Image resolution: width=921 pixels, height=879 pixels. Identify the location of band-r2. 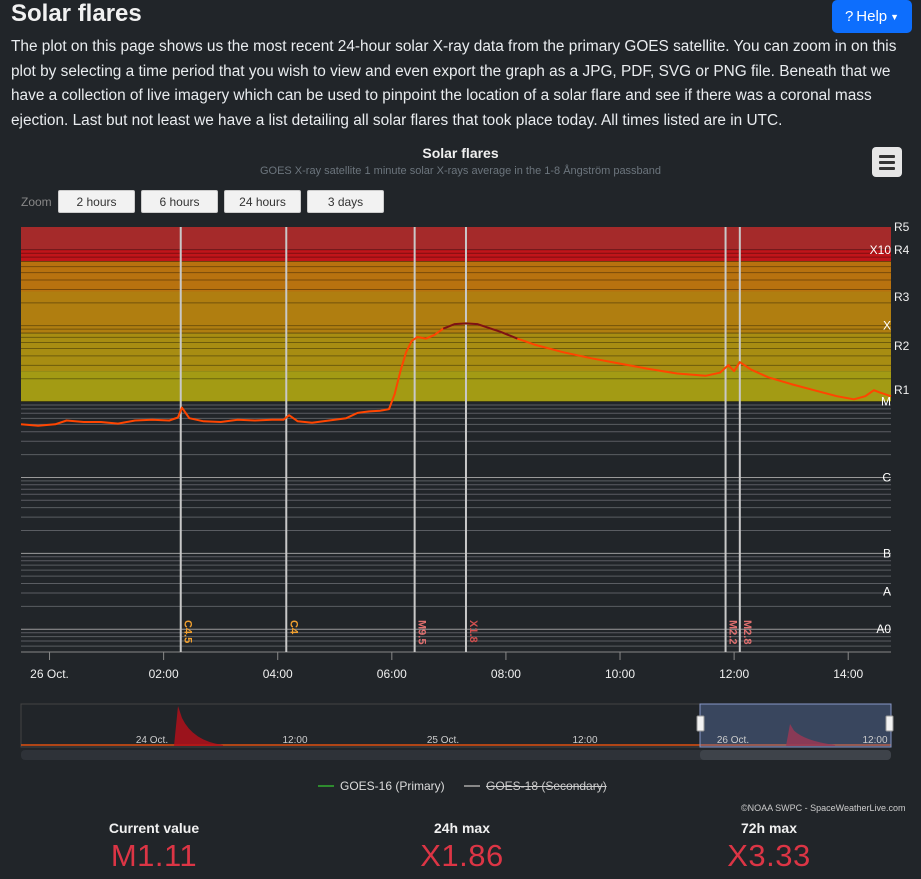
(456, 352).